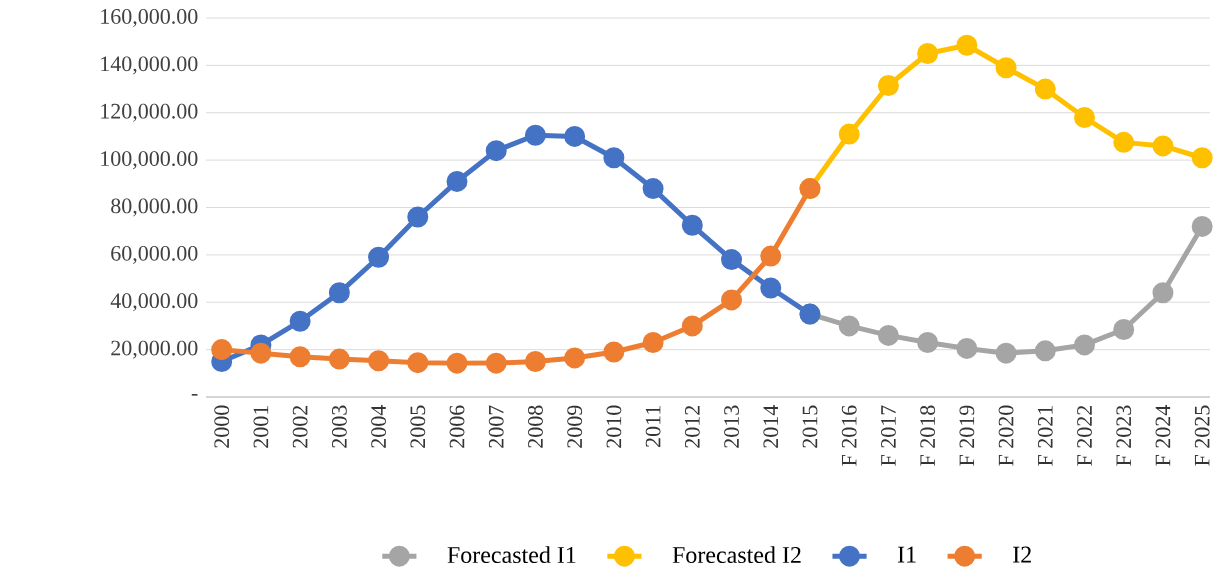 The height and width of the screenshot is (575, 1222). I want to click on y-tick-label: 20,000.00, so click(154, 349).